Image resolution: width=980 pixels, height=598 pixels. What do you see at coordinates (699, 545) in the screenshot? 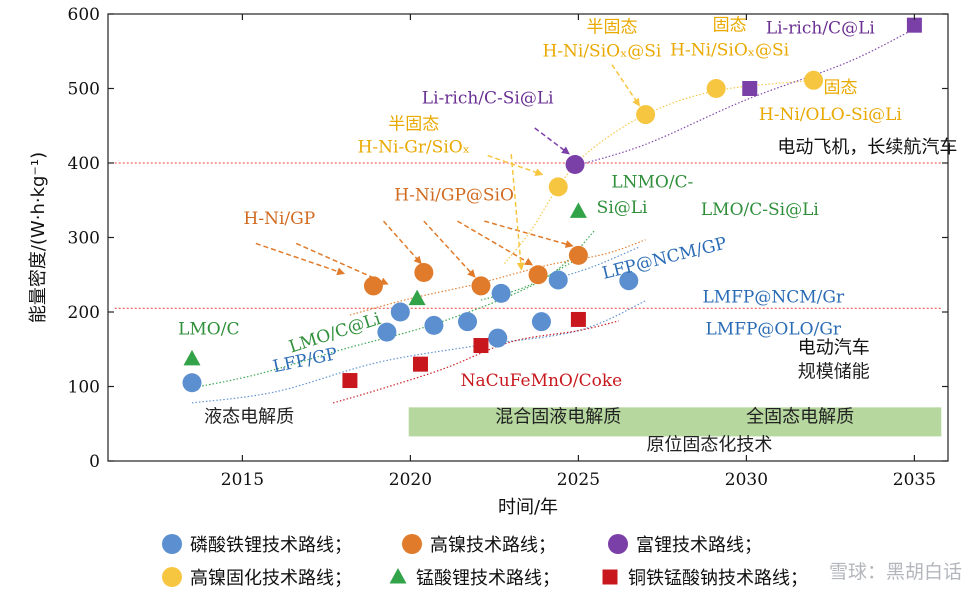
I see `legend-label: 富锂技术路线；` at bounding box center [699, 545].